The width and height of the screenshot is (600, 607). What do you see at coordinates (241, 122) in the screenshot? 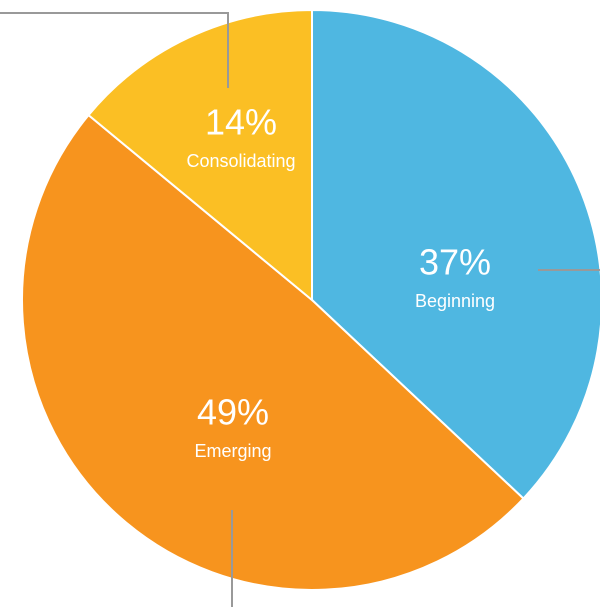
I see `value-label: 14%` at bounding box center [241, 122].